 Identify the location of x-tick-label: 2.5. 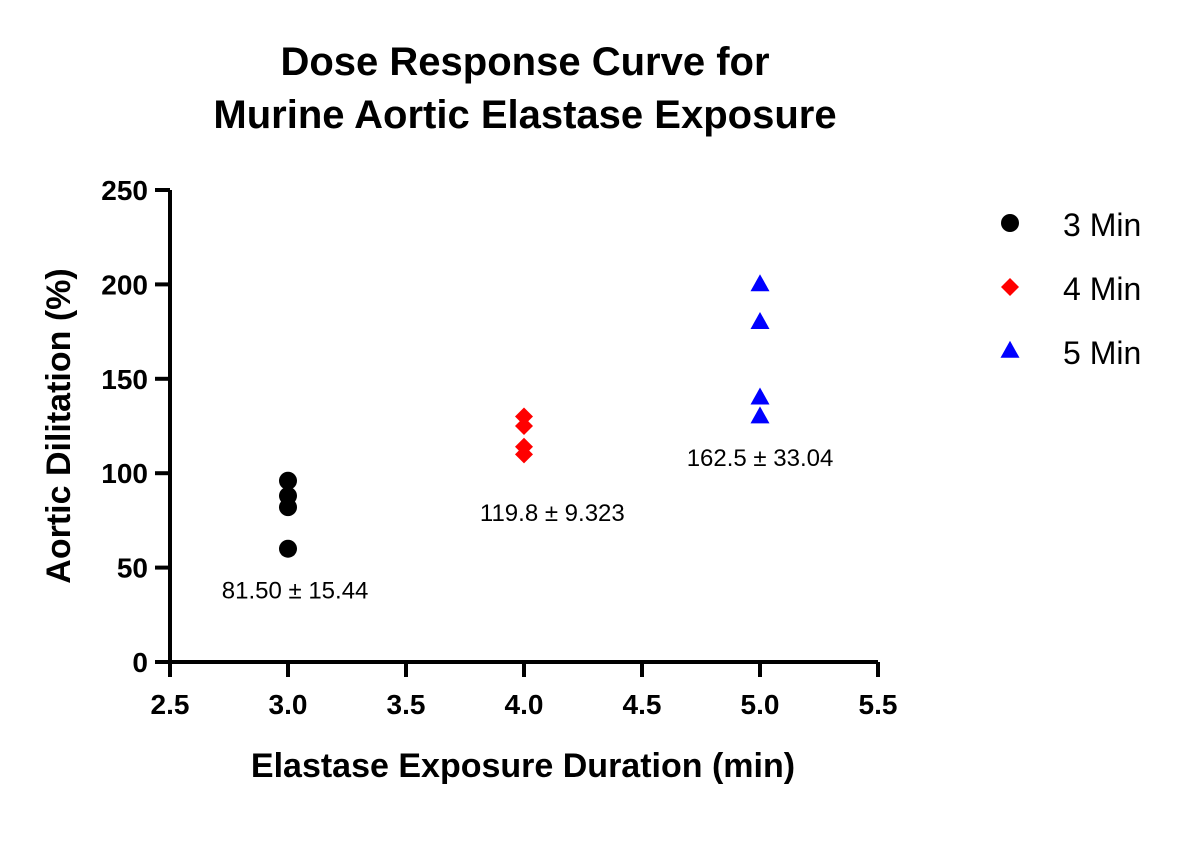
(170, 704).